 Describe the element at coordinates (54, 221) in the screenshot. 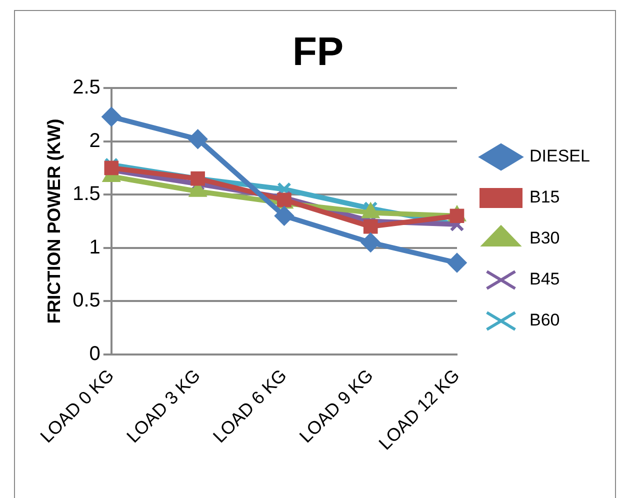

I see `y-axis-title: FRICTION POWER (KW)` at that location.